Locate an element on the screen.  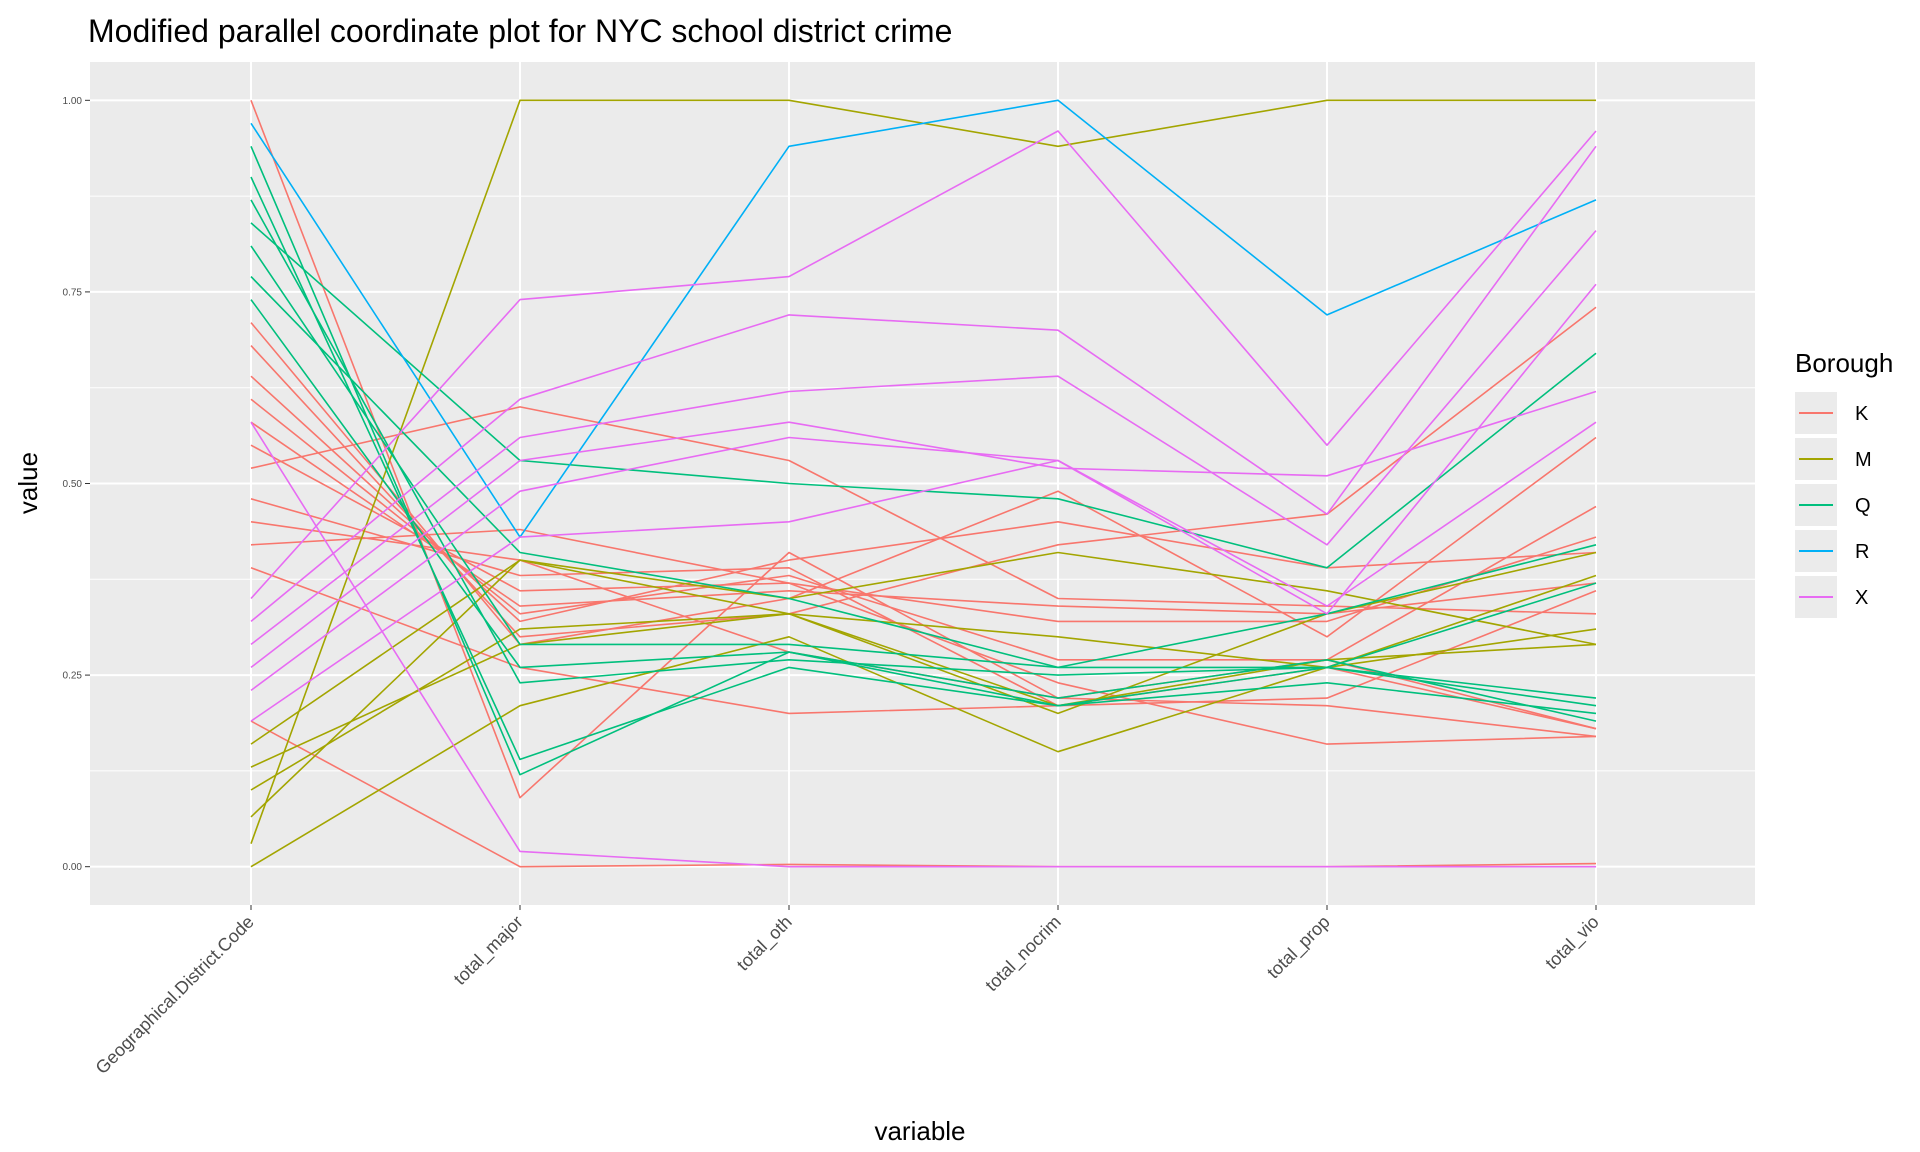
legend-label-Q: Q is located at coordinates (1863, 506).